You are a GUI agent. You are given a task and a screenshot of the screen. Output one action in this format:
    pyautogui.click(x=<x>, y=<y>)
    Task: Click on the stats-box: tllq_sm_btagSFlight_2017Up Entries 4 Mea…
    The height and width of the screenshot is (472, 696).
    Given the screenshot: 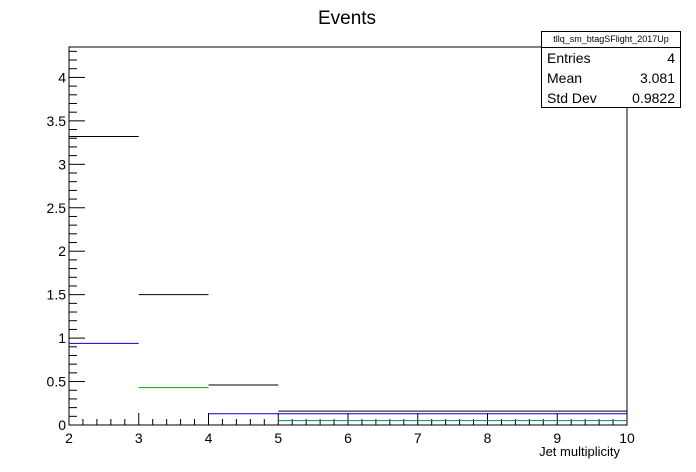 What is the action you would take?
    pyautogui.click(x=611, y=69)
    